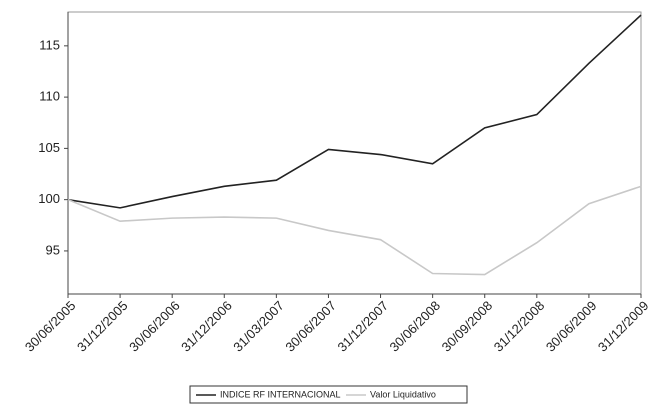  I want to click on y-tick-label: 110, so click(49, 96).